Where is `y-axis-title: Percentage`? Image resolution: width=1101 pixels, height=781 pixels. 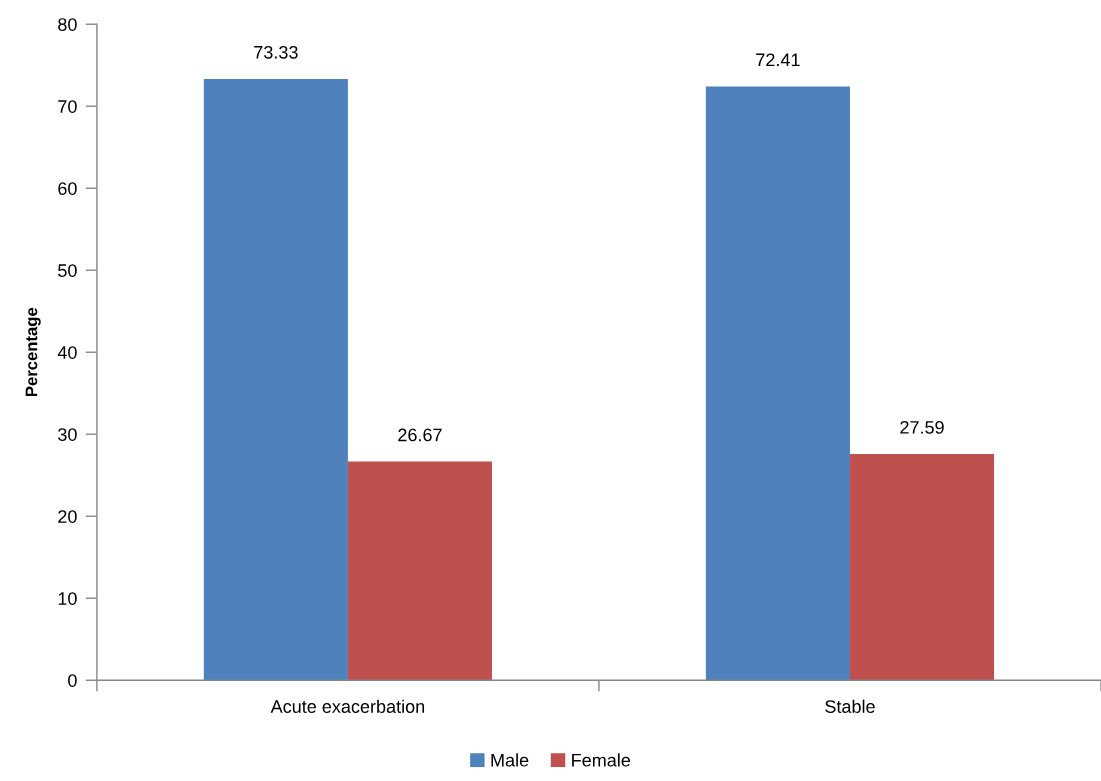
y-axis-title: Percentage is located at coordinates (33, 352).